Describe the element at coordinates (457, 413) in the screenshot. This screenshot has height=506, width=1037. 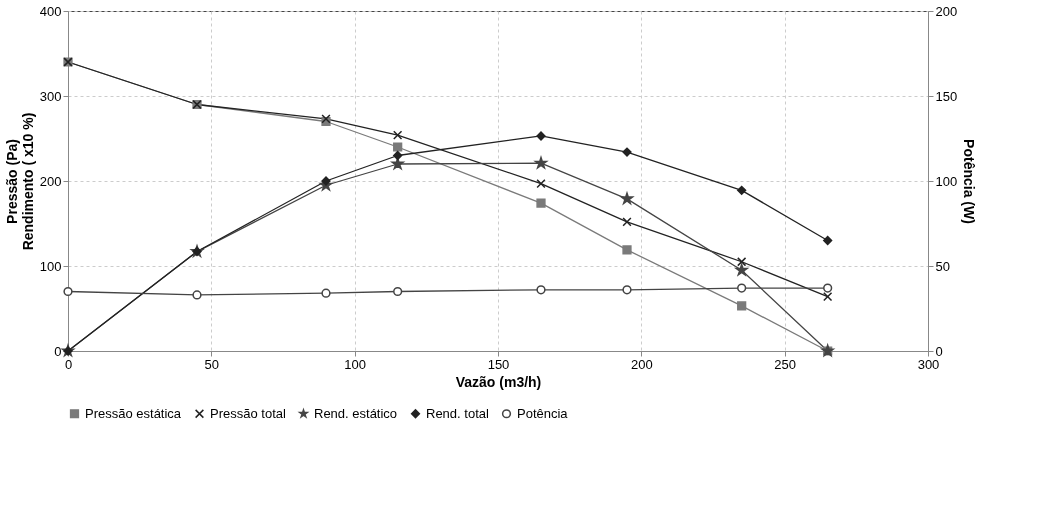
I see `legend-label: Rend. total` at that location.